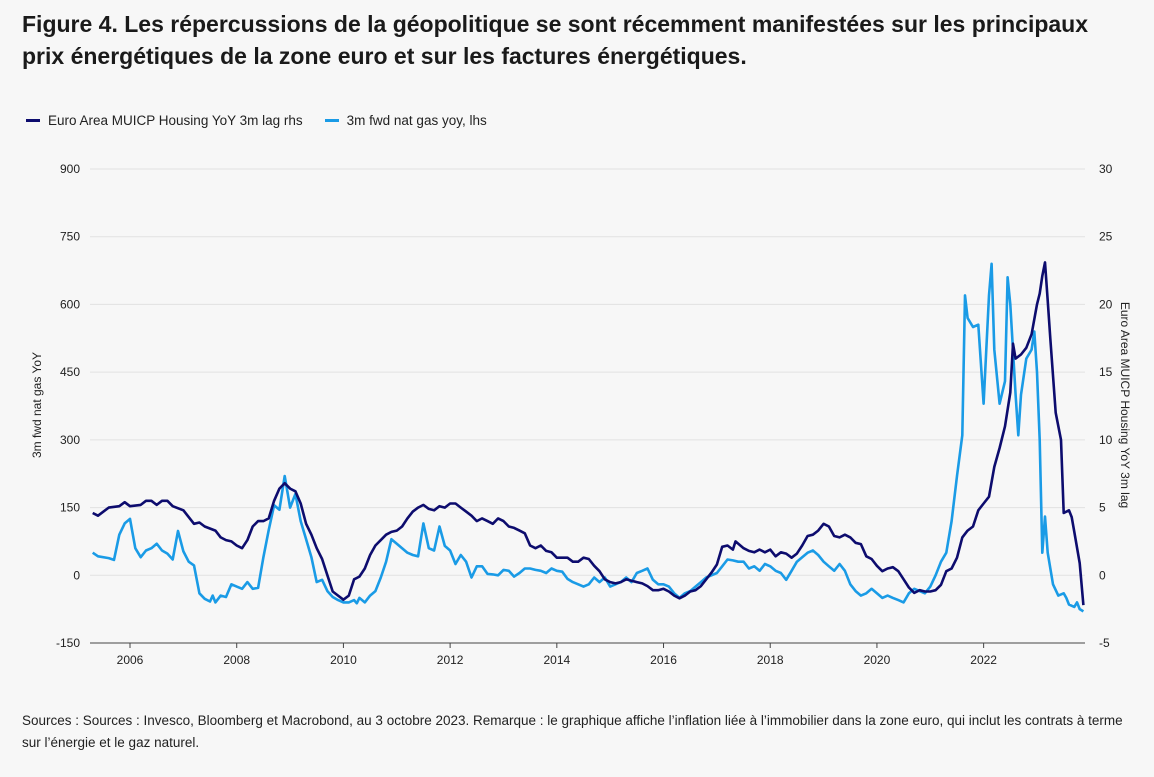 The width and height of the screenshot is (1154, 777). Describe the element at coordinates (556, 660) in the screenshot. I see `x-tick-label: 2014` at that location.